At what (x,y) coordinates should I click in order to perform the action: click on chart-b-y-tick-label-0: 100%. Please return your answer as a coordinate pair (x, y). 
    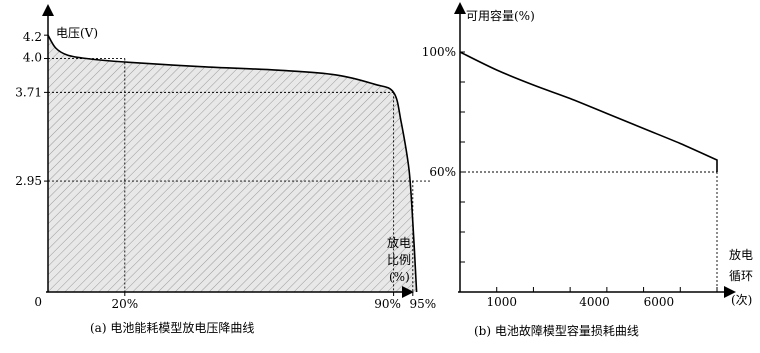
    Looking at the image, I should click on (439, 52).